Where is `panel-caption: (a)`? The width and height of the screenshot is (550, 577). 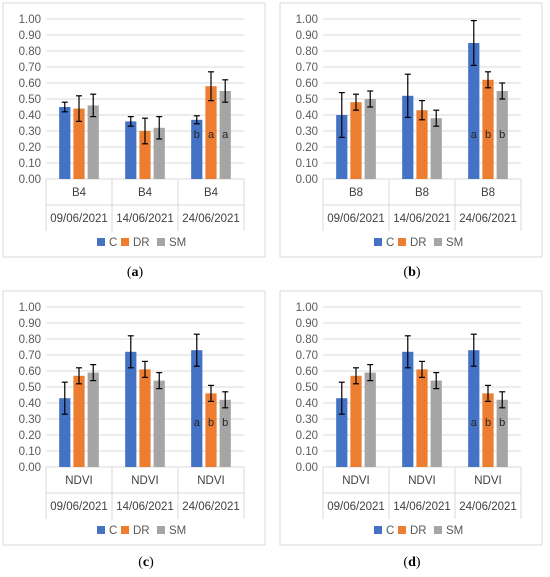
panel-caption: (a) is located at coordinates (135, 272).